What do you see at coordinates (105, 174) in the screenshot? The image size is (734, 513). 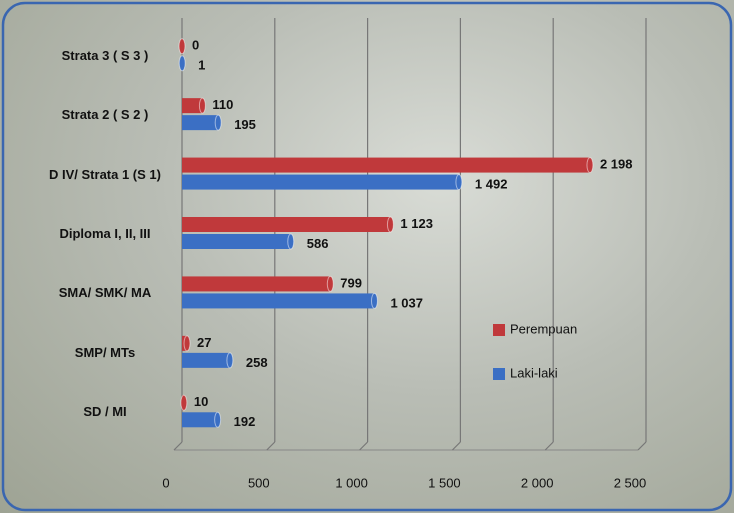 I see `category-label: D IV/ Strata 1 (S 1)` at bounding box center [105, 174].